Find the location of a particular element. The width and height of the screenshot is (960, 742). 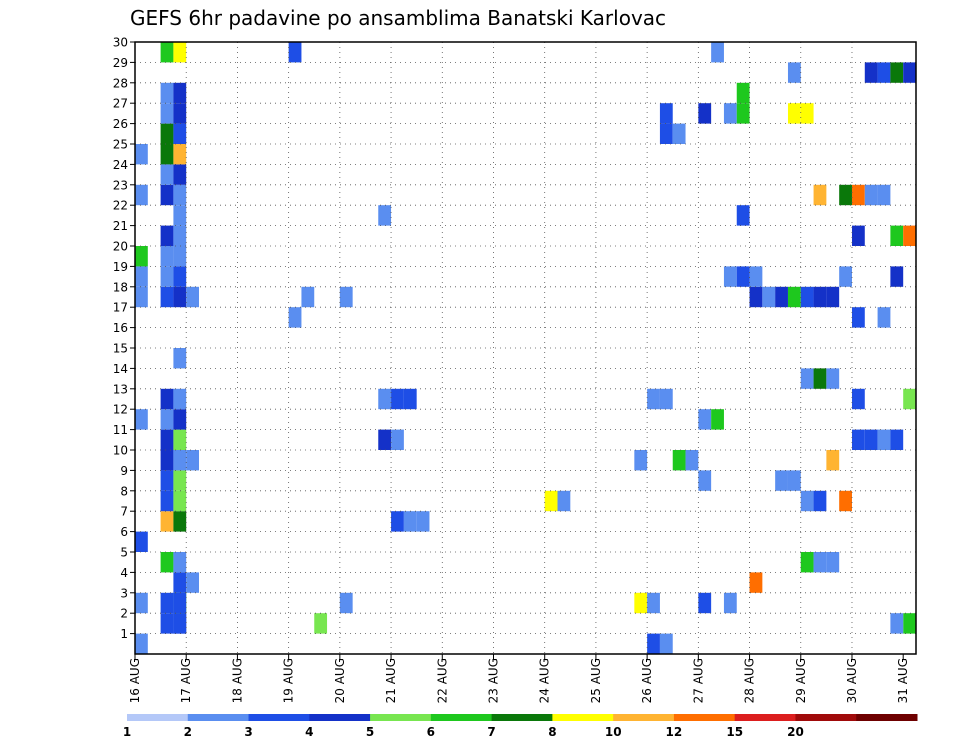

colorbar-label: 5 is located at coordinates (370, 732).